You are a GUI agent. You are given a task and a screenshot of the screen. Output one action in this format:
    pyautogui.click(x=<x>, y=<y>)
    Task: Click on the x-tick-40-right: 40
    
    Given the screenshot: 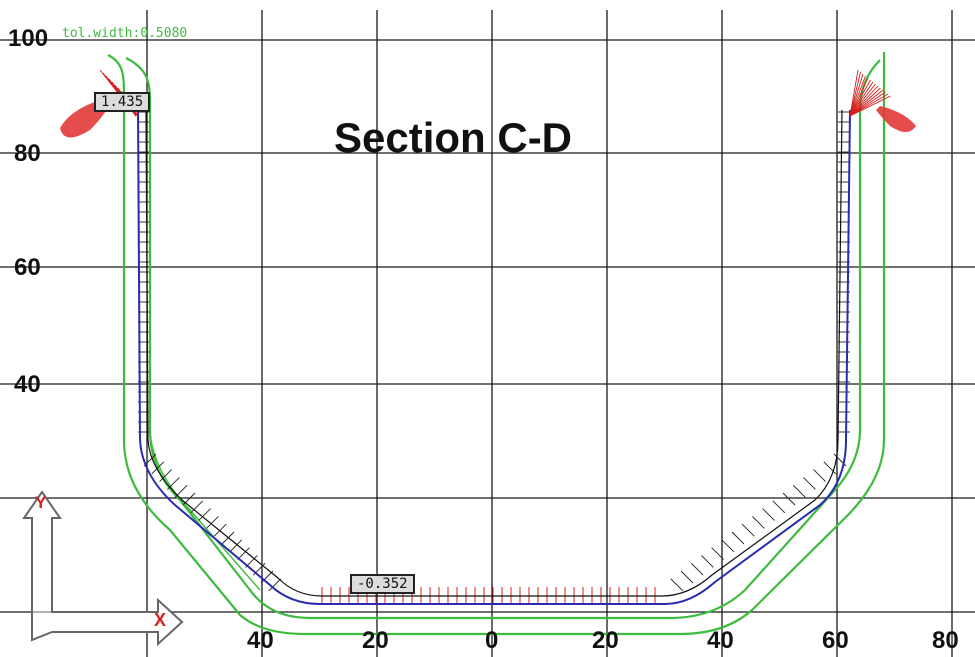 What is the action you would take?
    pyautogui.click(x=720, y=640)
    